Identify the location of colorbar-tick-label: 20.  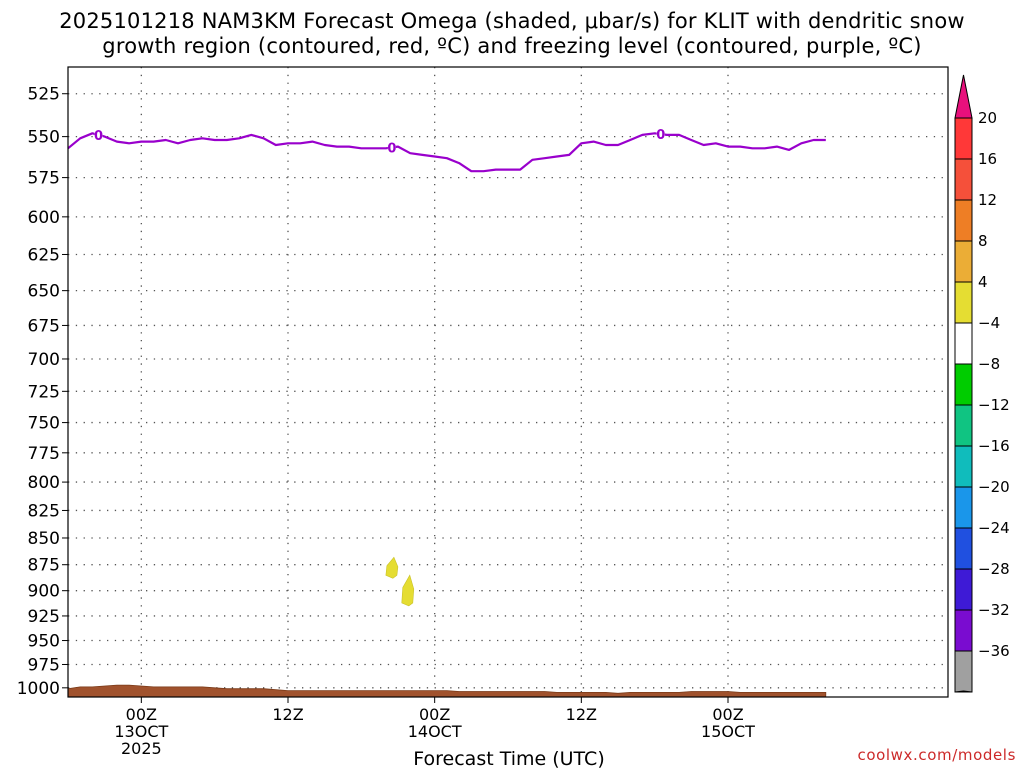
(987, 118).